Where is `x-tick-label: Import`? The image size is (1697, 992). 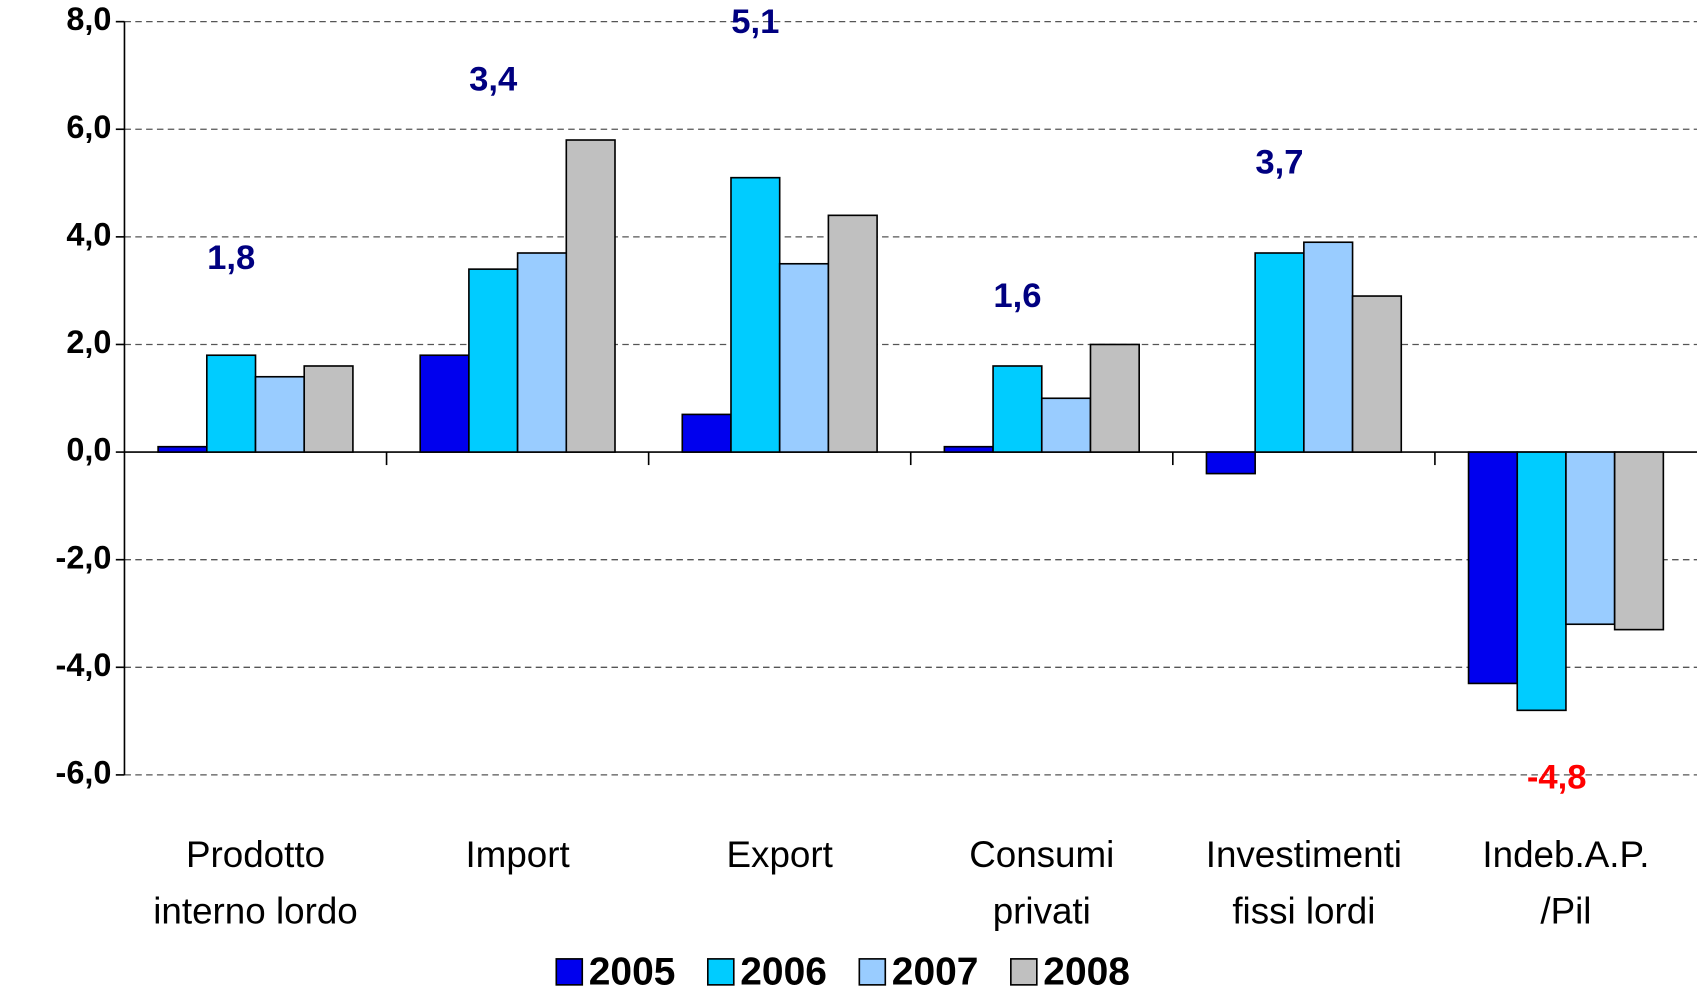 x-tick-label: Import is located at coordinates (517, 854).